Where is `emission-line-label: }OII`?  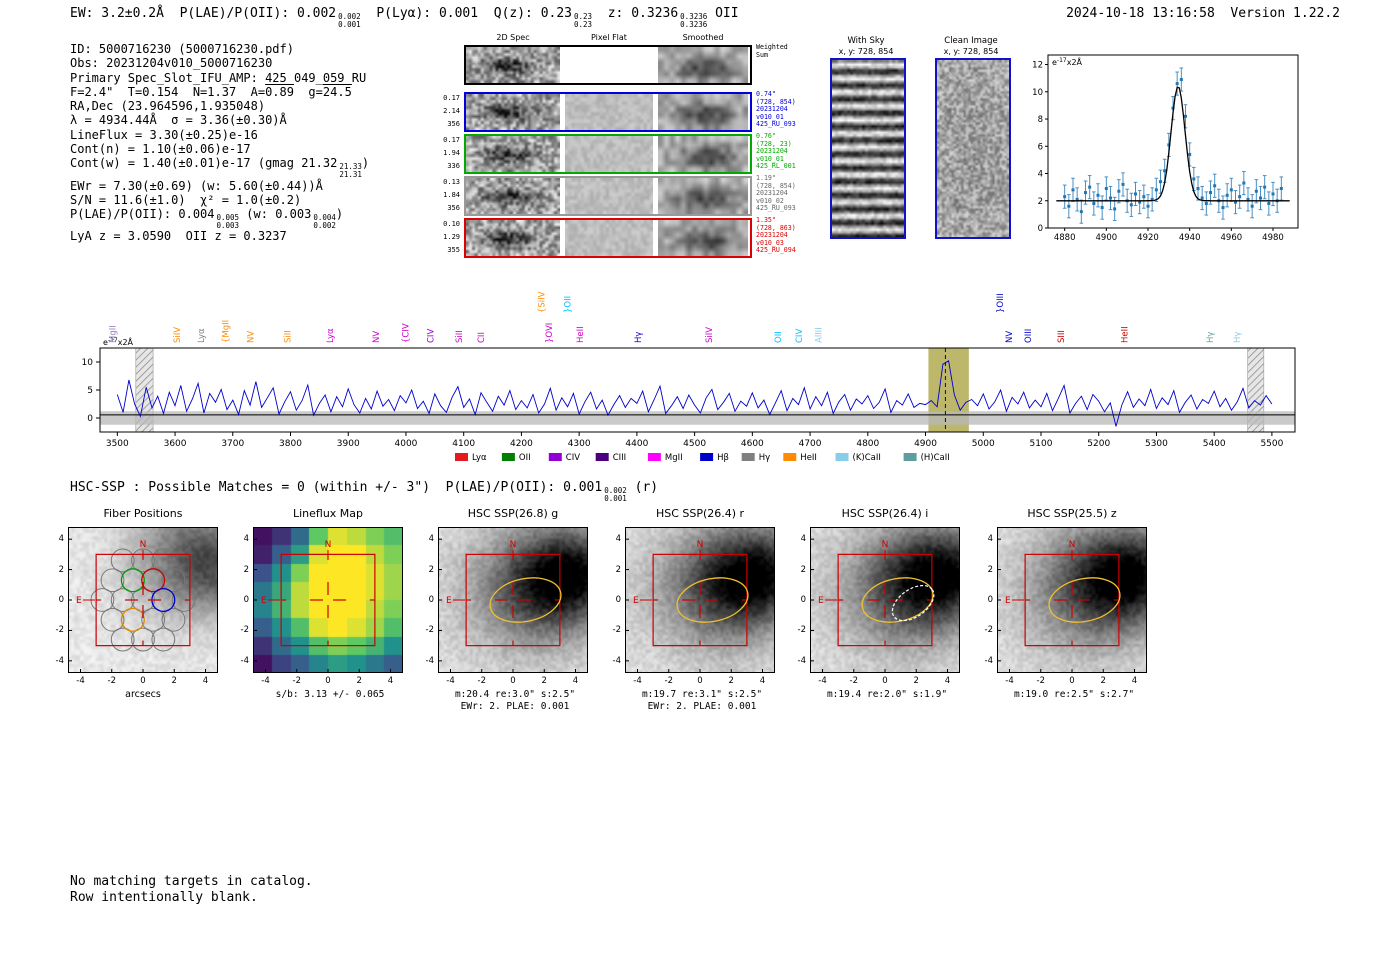 emission-line-label: }OII is located at coordinates (569, 304).